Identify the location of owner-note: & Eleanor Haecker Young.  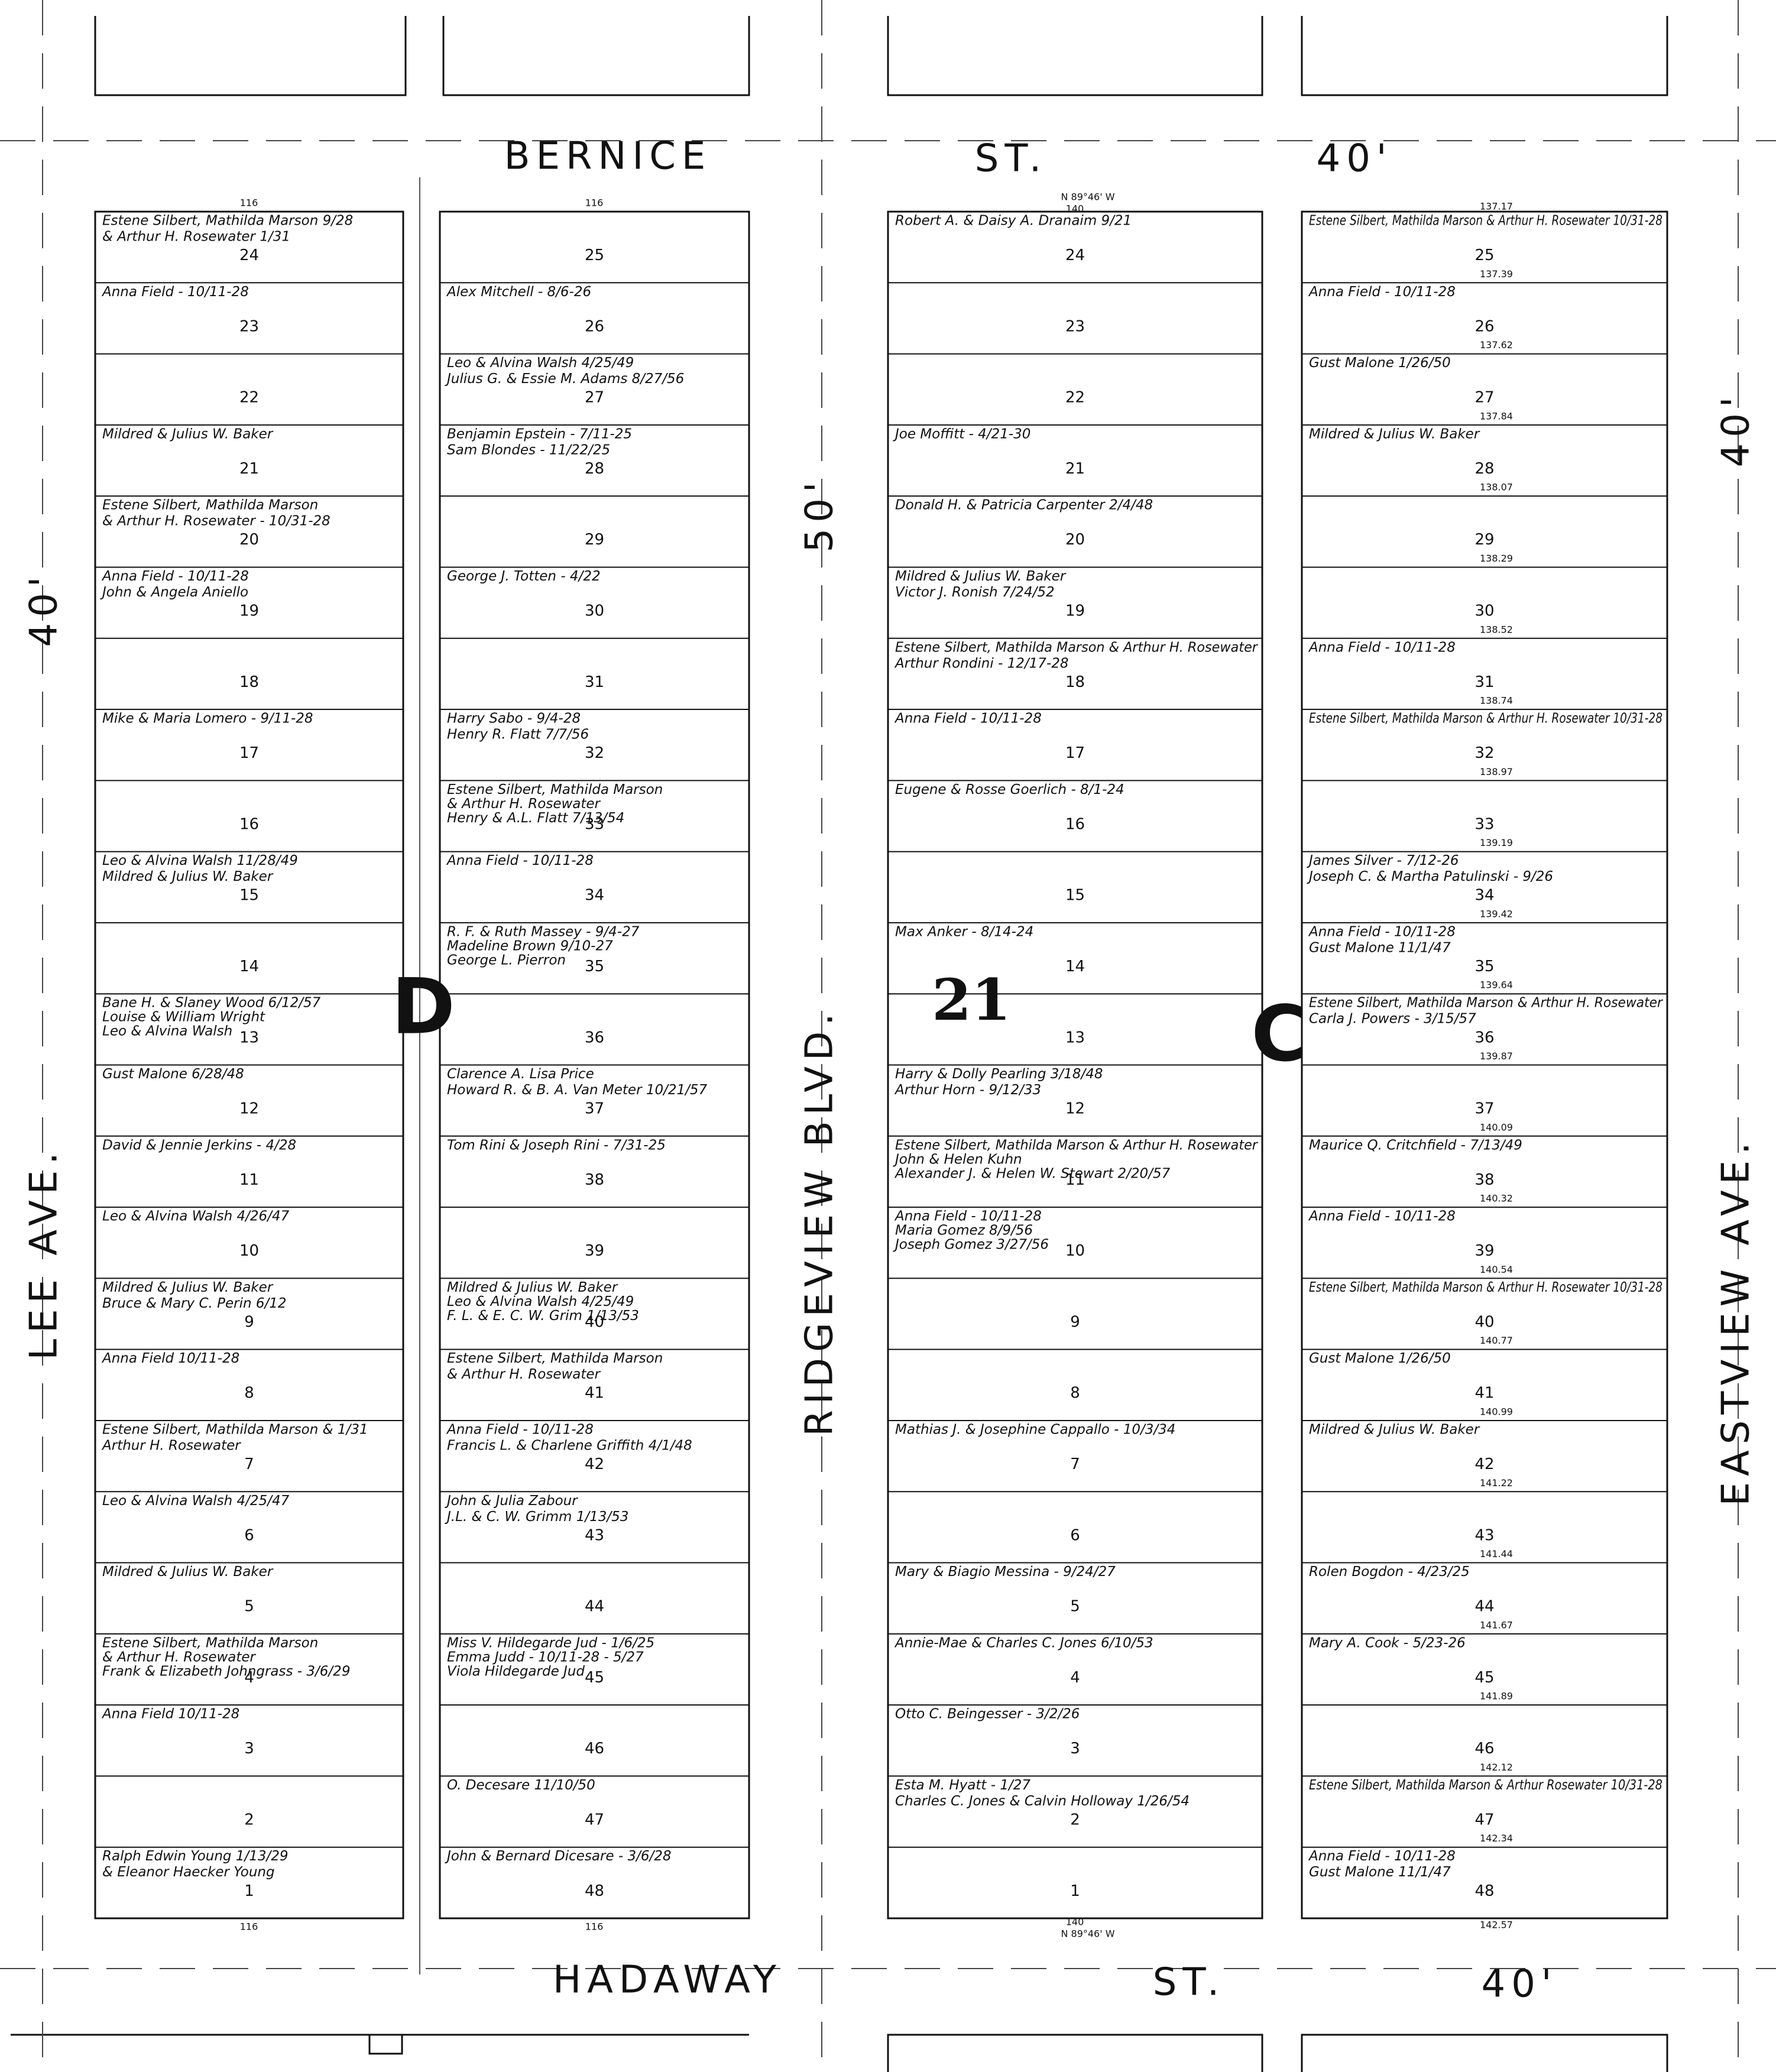
(188, 1872).